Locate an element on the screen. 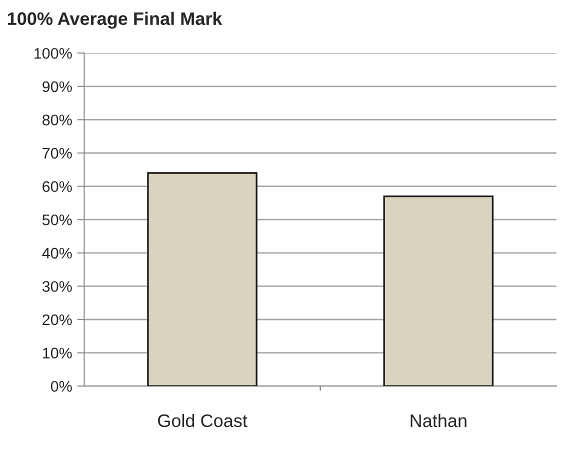 The width and height of the screenshot is (569, 450). y-tick-label: 100% is located at coordinates (53, 53).